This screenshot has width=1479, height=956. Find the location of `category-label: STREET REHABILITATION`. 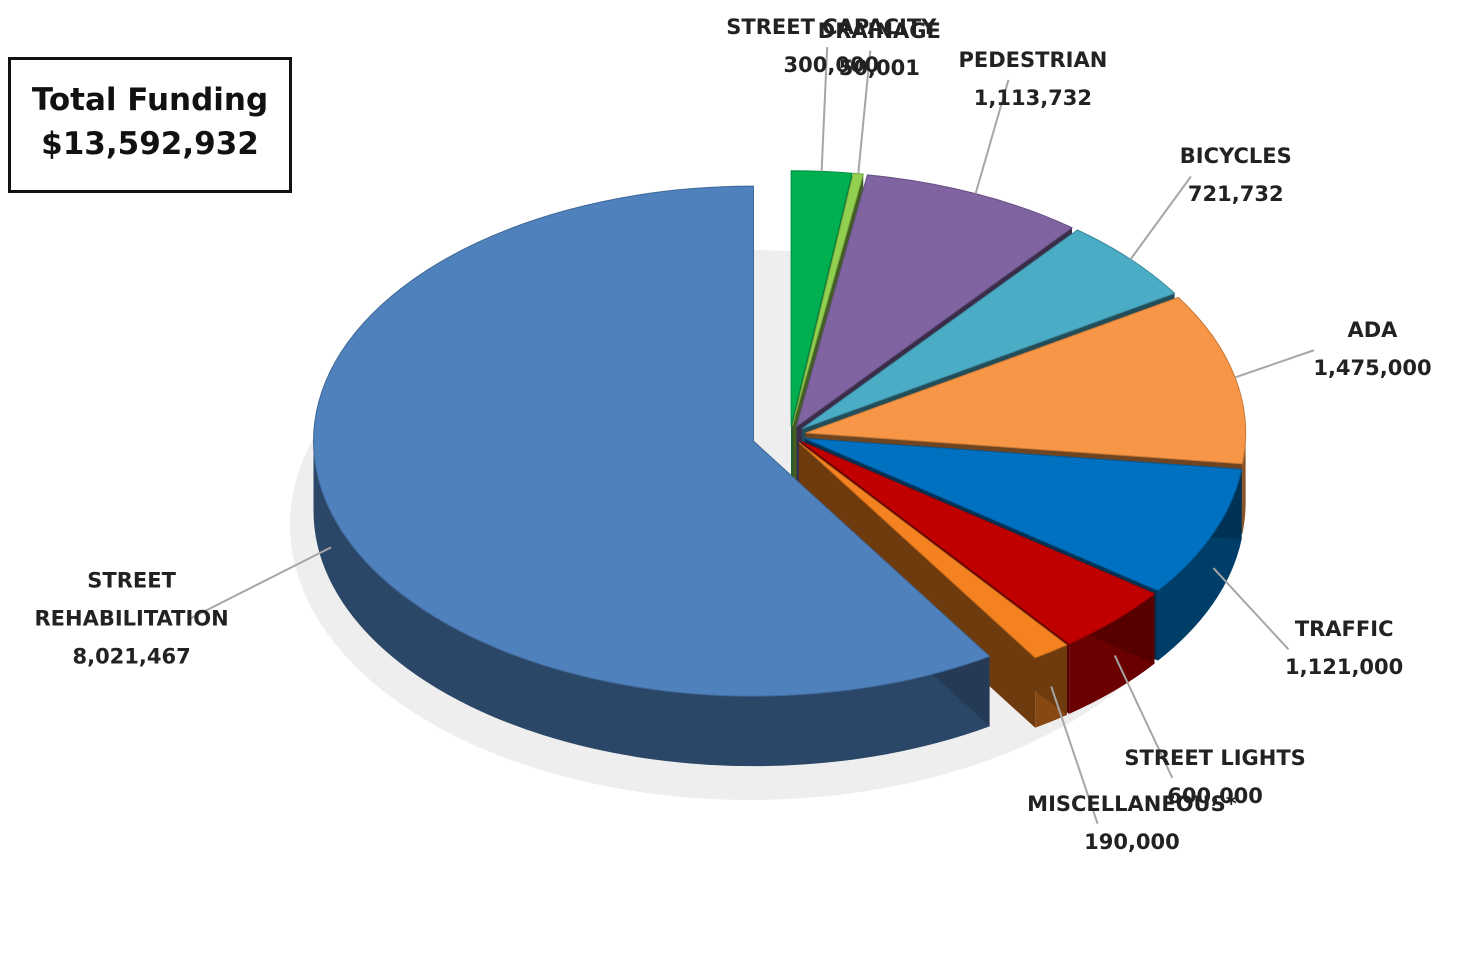

category-label: STREET REHABILITATION is located at coordinates (131, 599).